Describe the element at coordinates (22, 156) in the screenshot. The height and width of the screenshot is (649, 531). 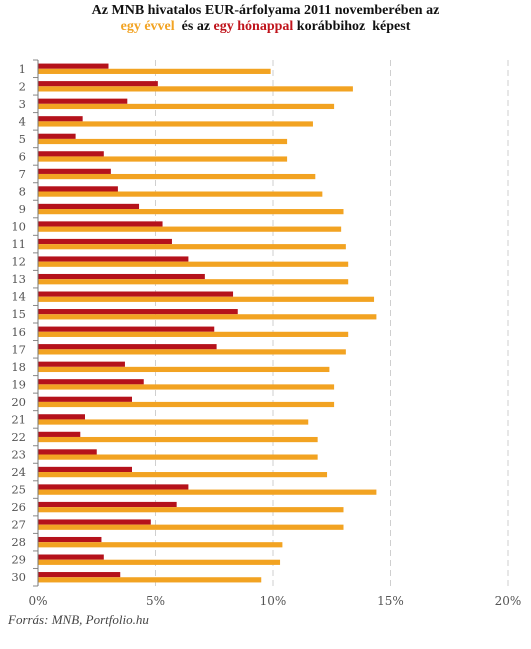
I see `y-tick-label: 6` at that location.